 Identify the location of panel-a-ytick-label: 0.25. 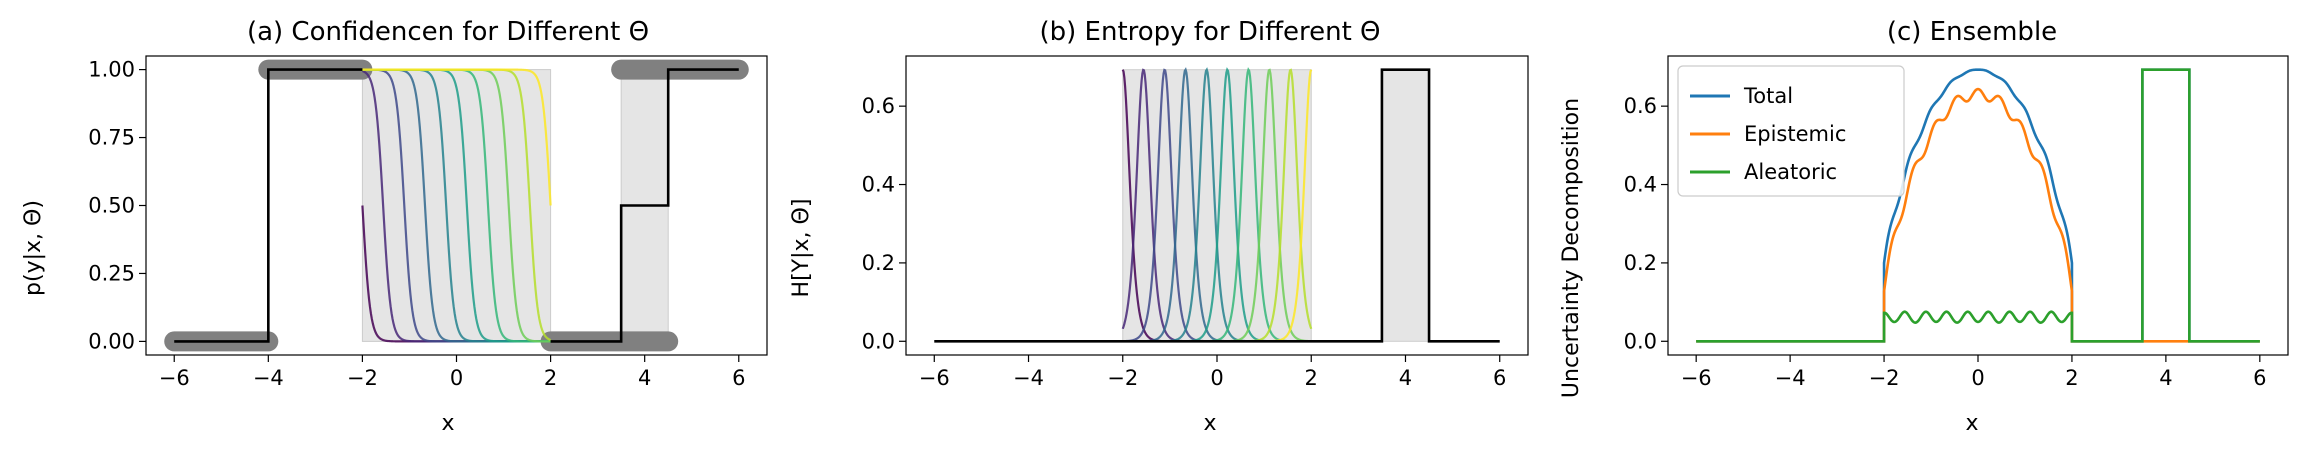
(111, 273).